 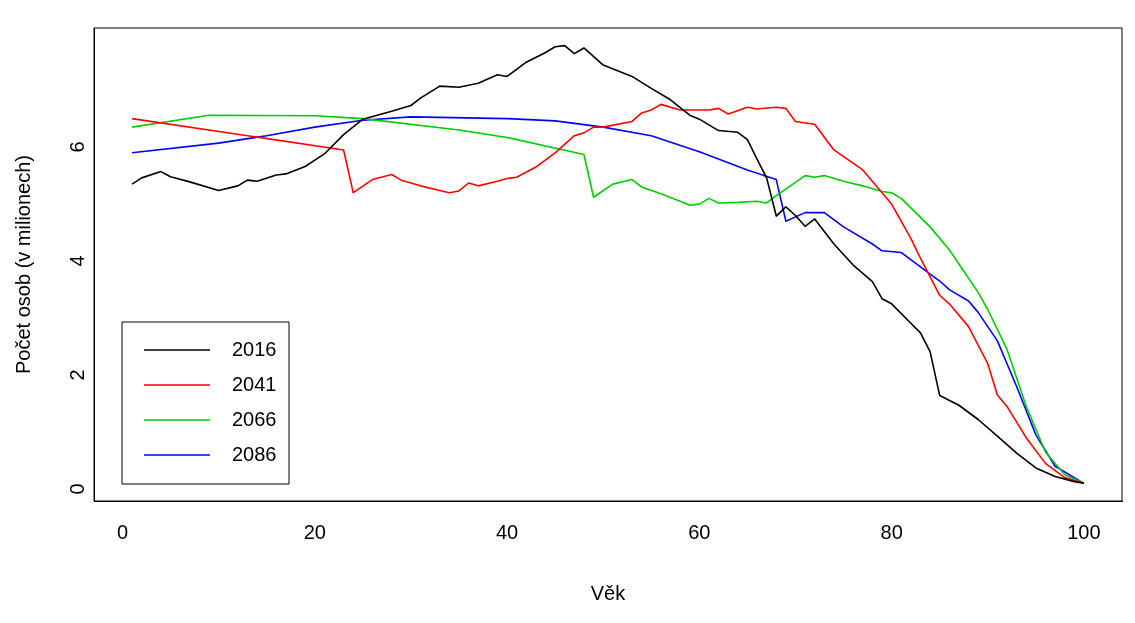 I want to click on x-axis-title: Věk, so click(x=608, y=592).